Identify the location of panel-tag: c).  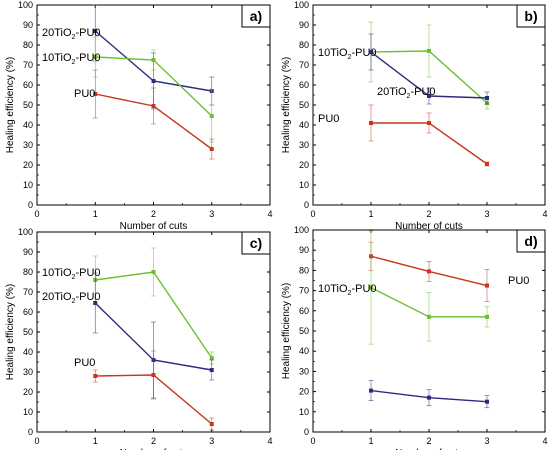
(256, 243).